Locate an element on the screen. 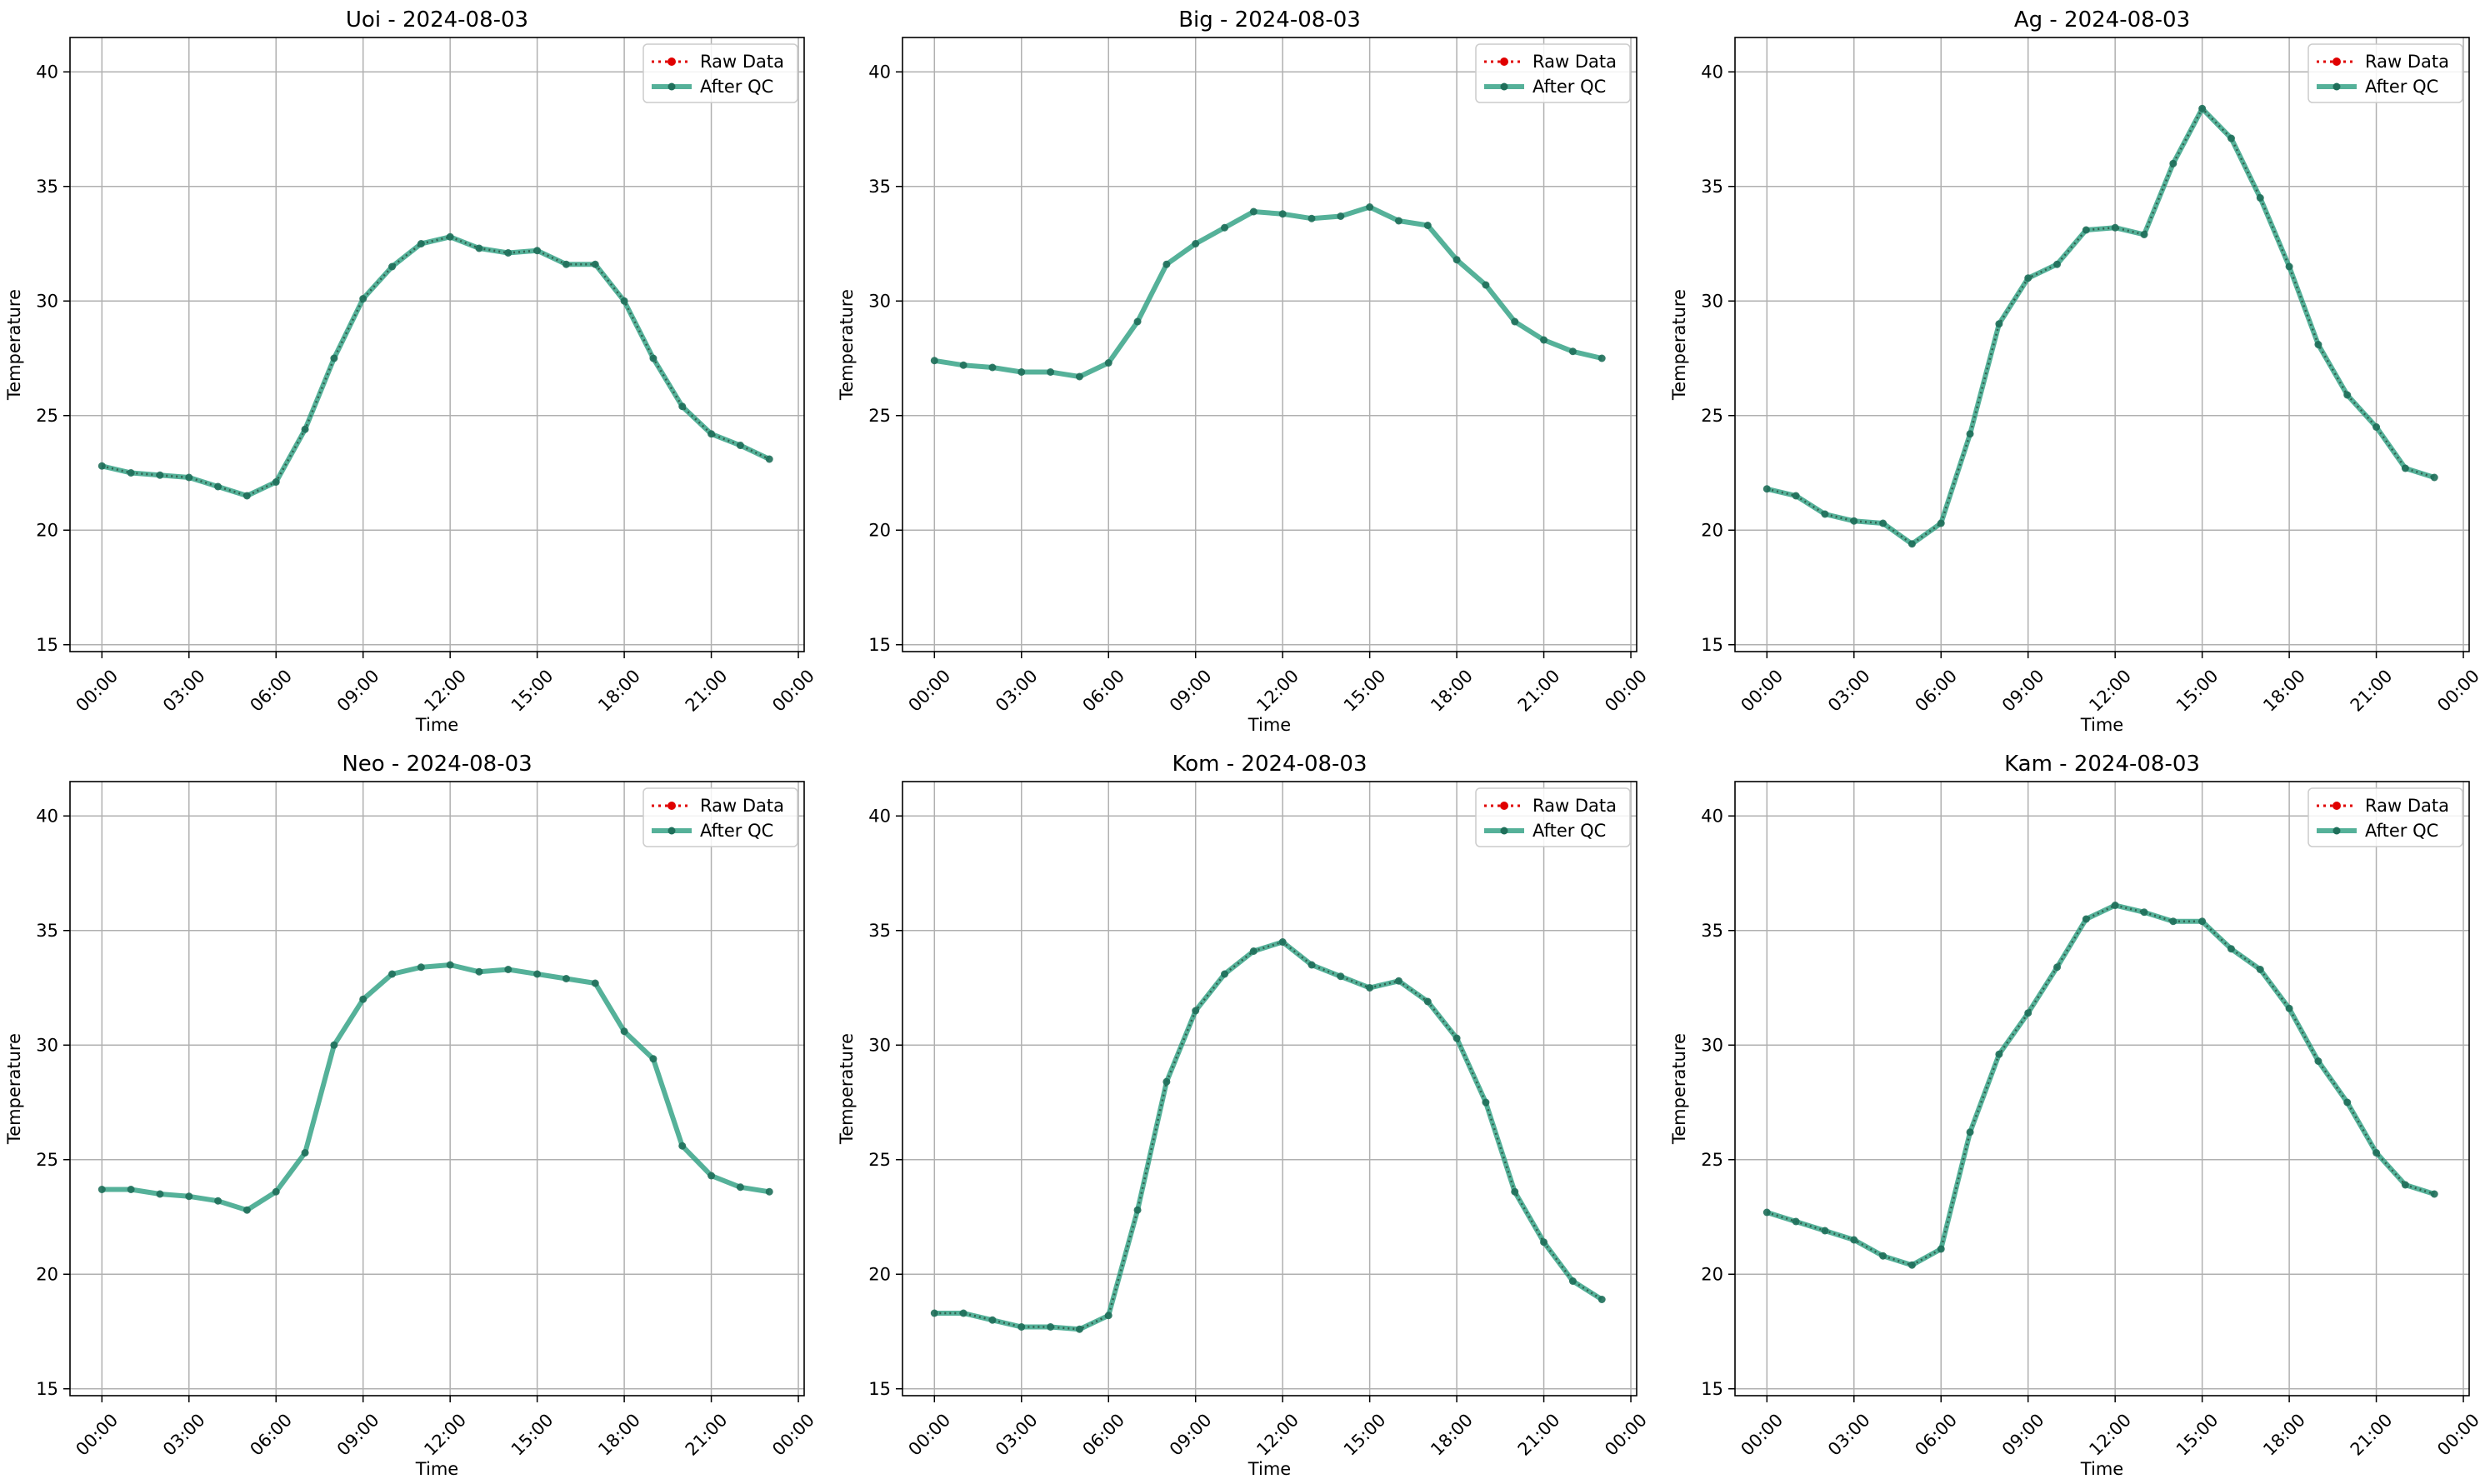  axes-frame is located at coordinates (437, 344).